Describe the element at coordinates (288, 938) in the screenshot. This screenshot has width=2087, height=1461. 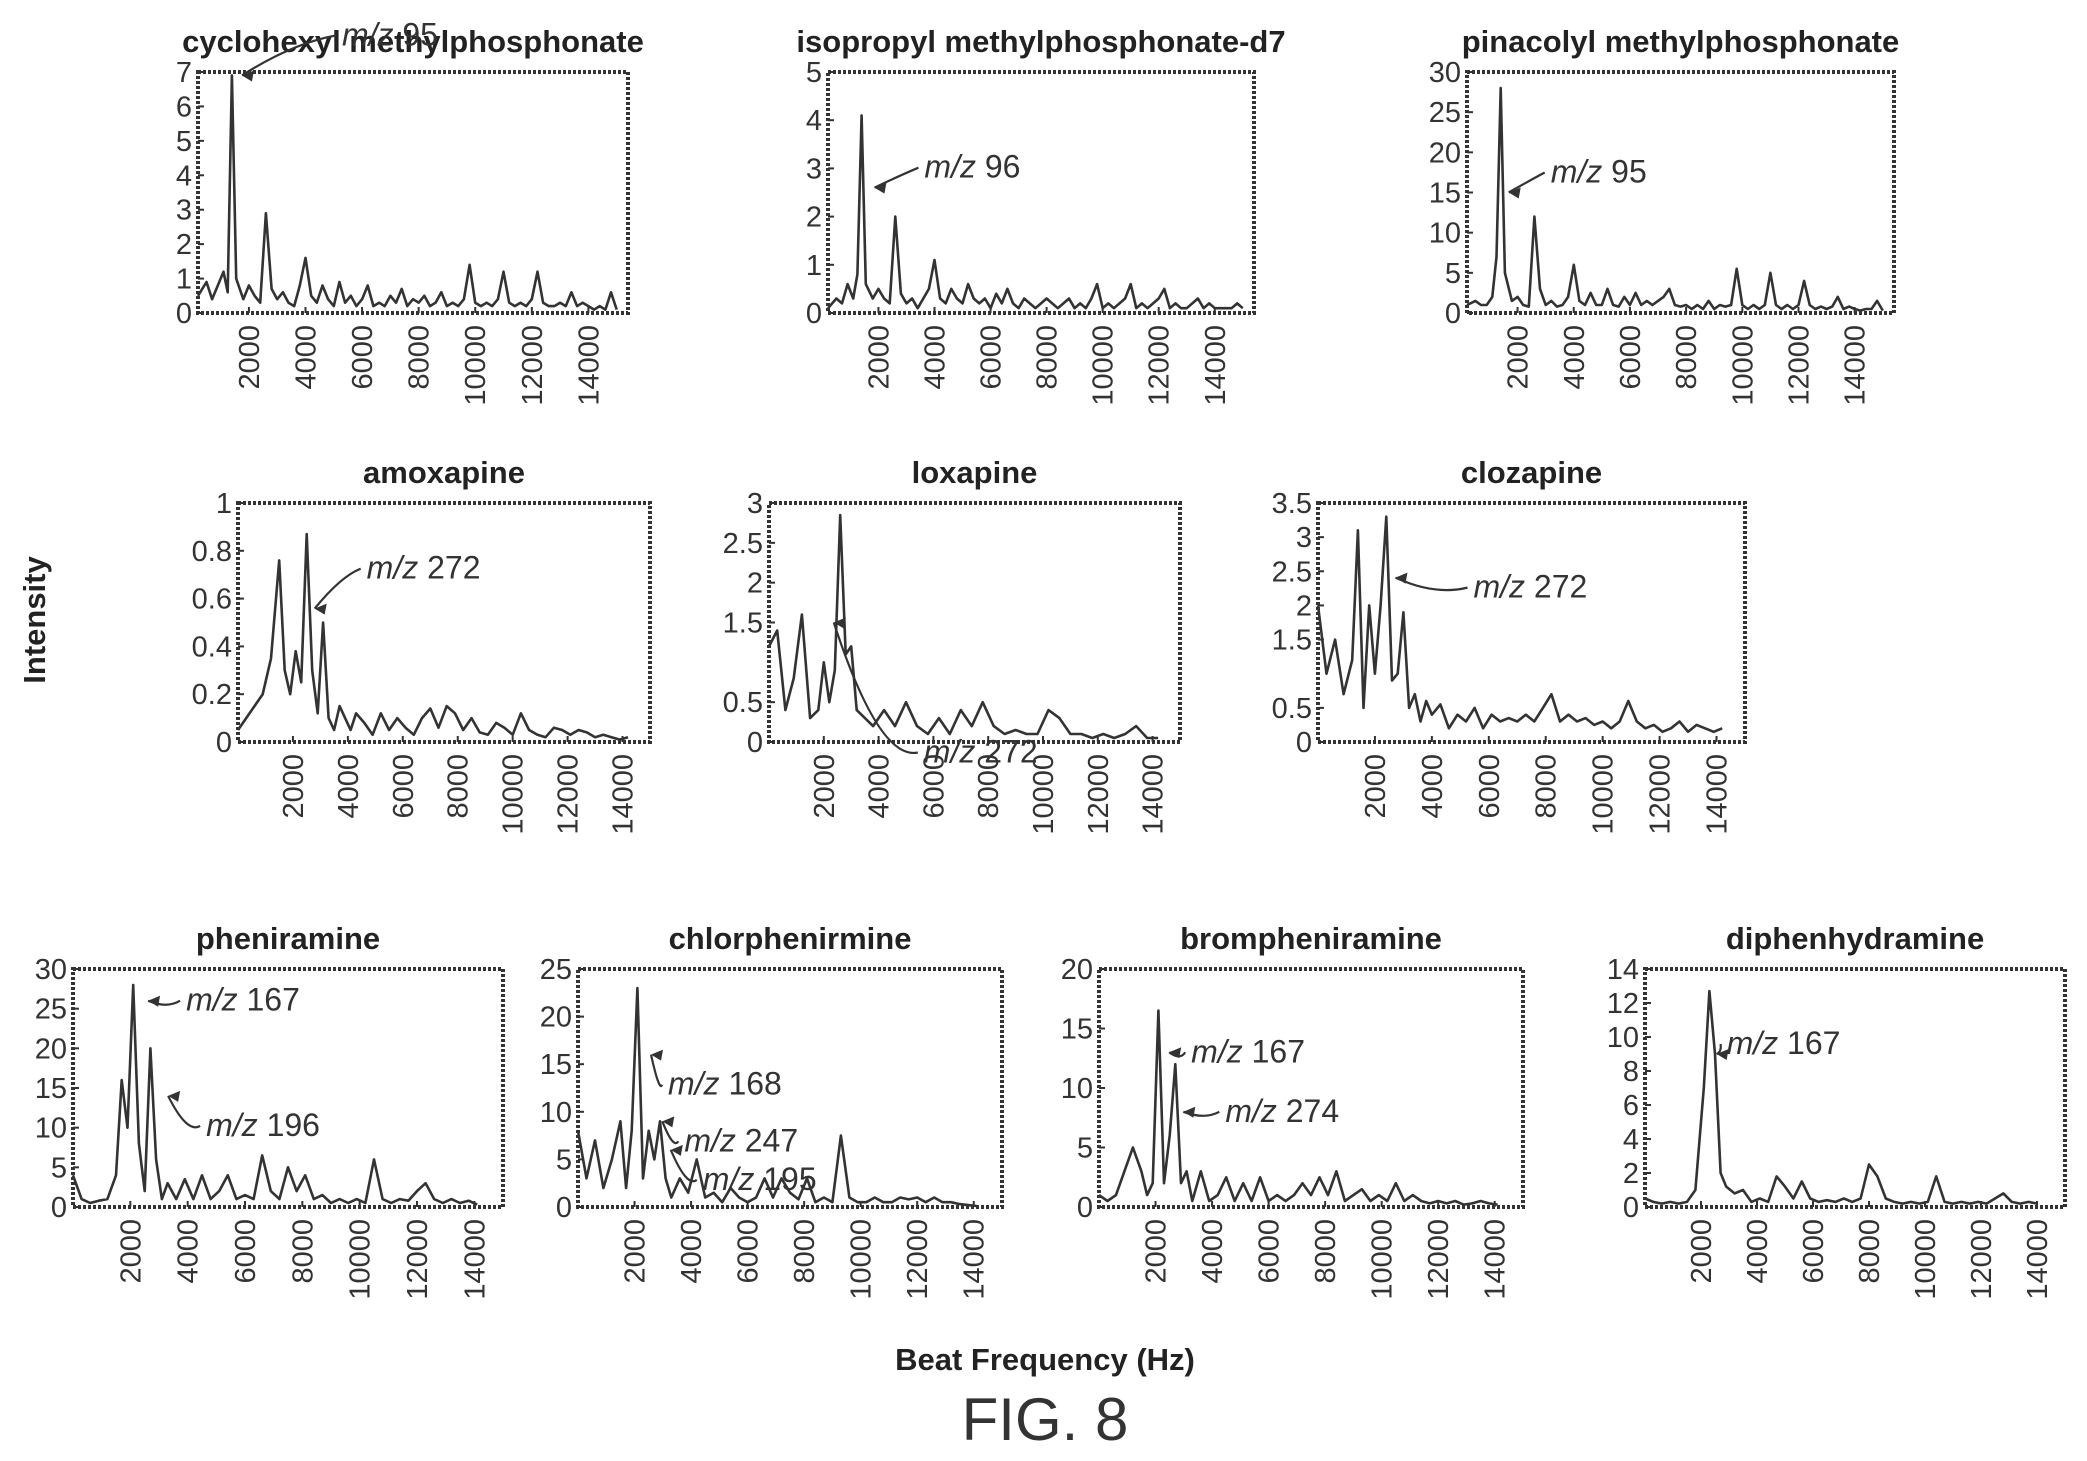
I see `panel-title: pheniramine` at that location.